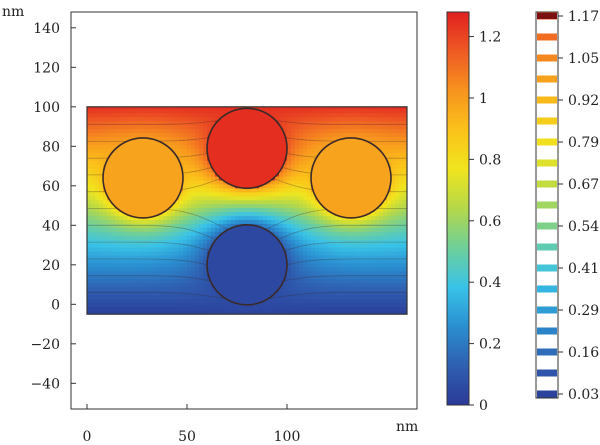 Image resolution: width=600 pixels, height=445 pixels. I want to click on contour-level-label: 0.79, so click(583, 143).